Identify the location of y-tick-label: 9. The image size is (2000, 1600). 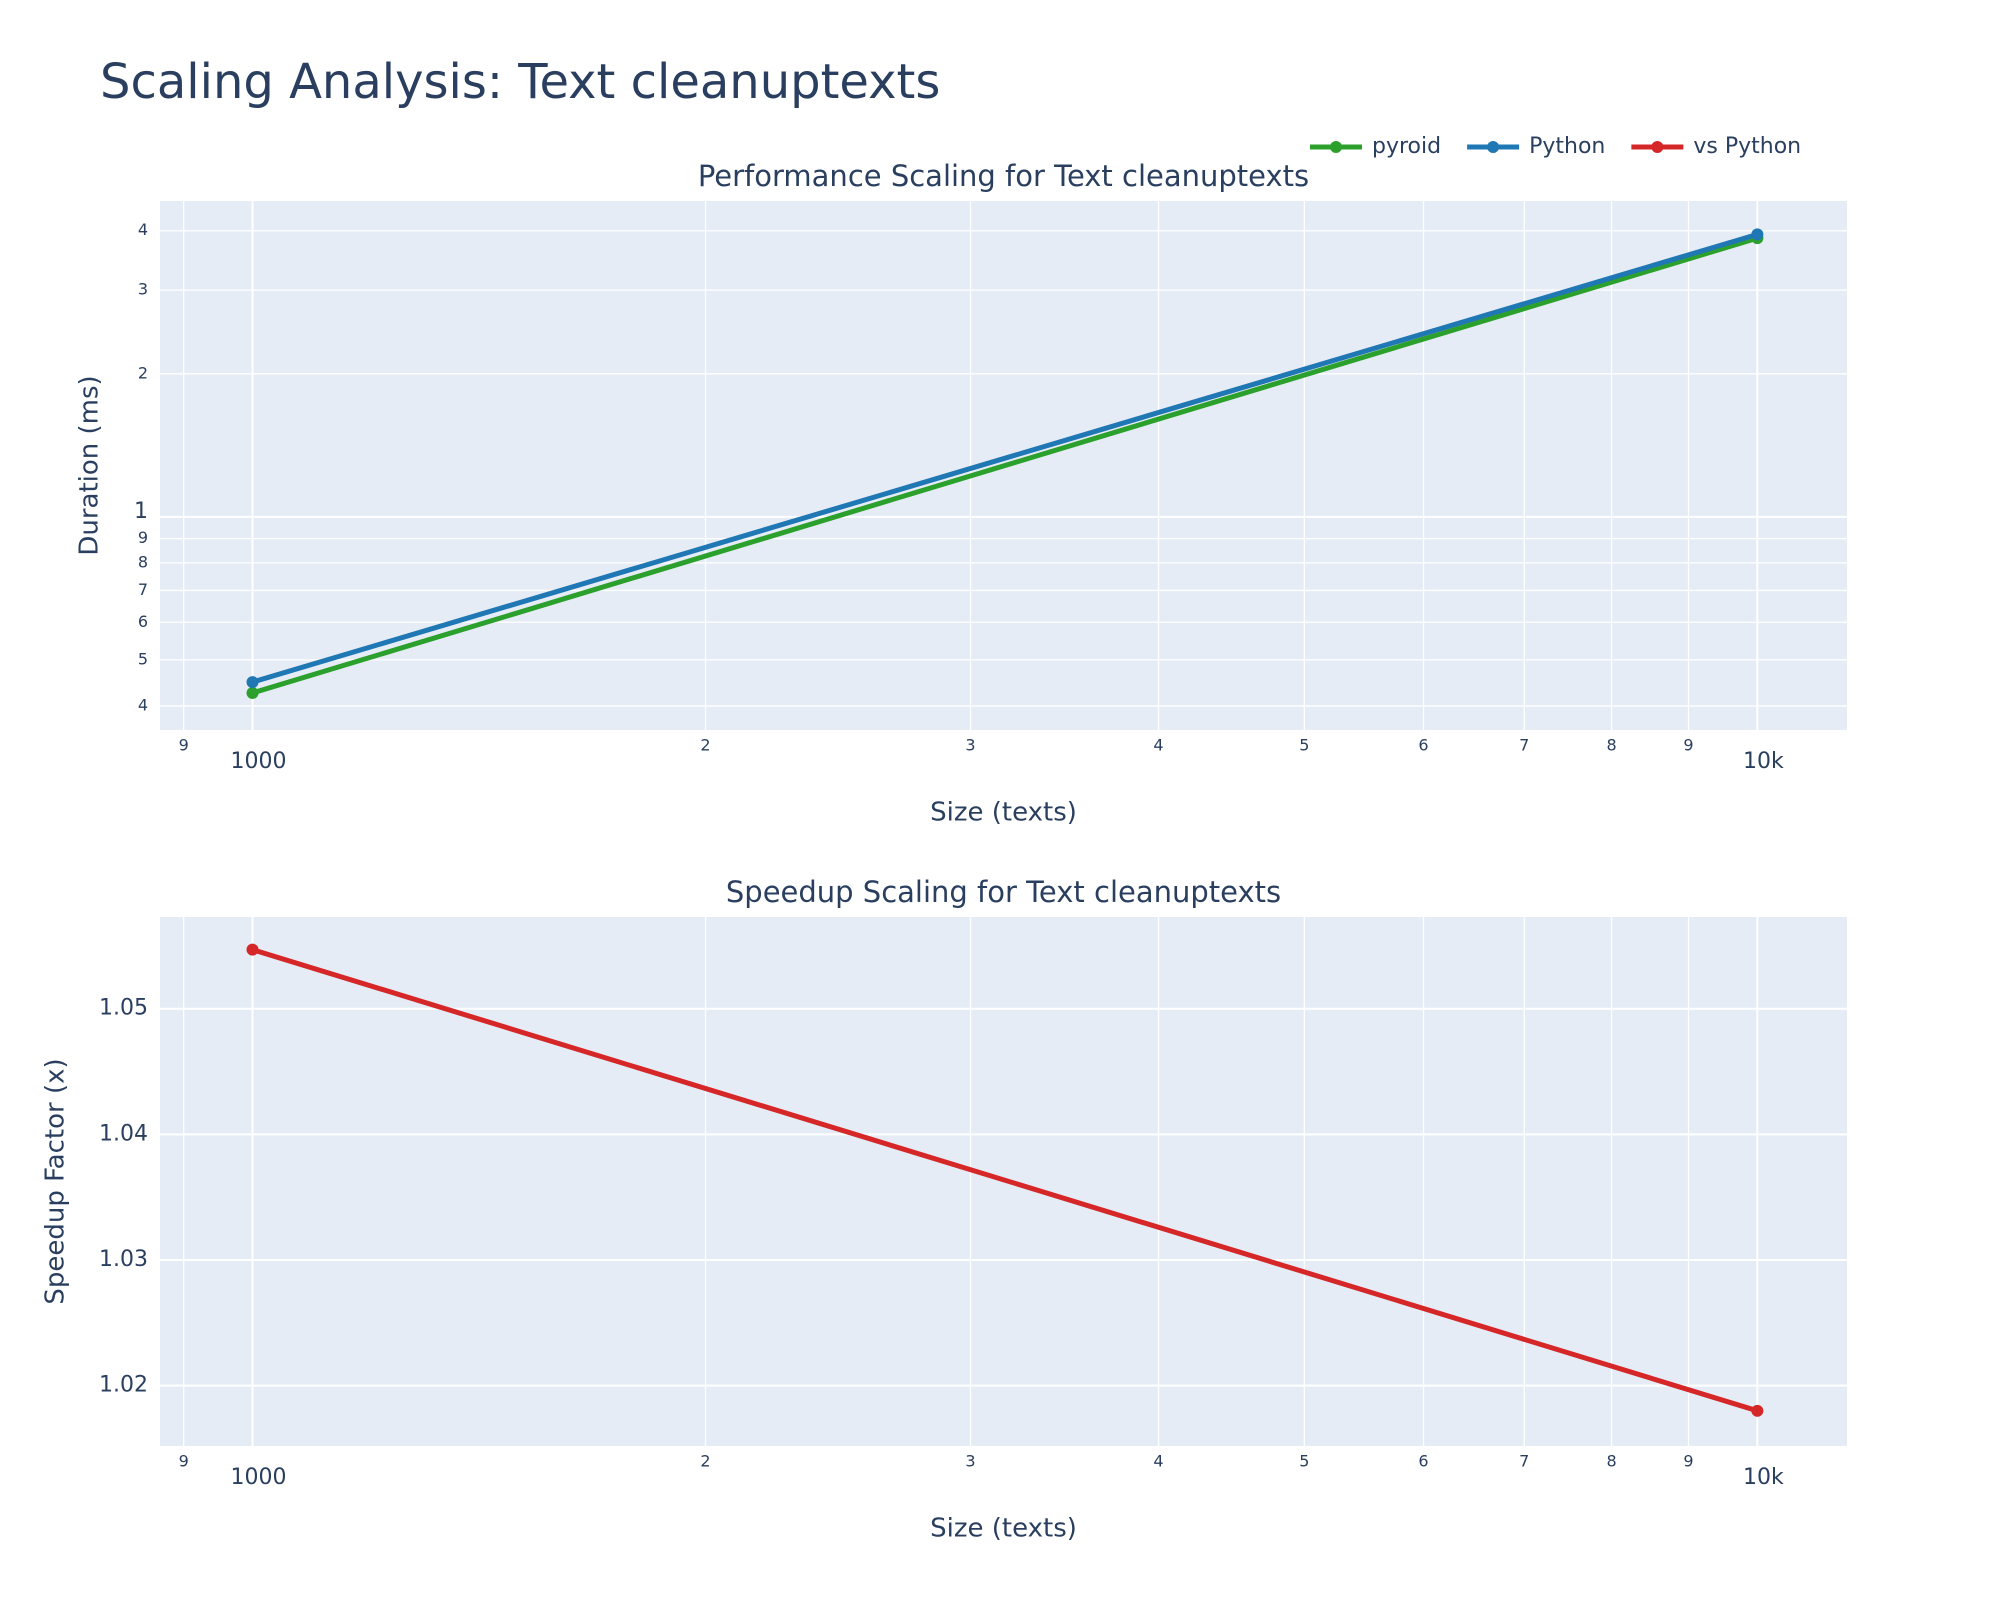
(143, 537).